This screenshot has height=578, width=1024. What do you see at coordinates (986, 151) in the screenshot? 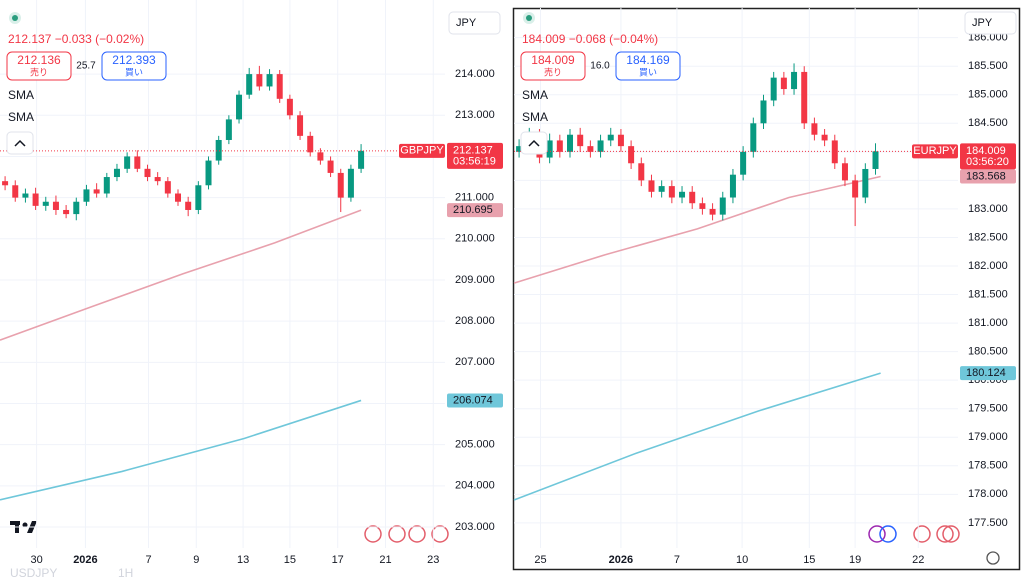
I see `last-price-label: 184.009` at bounding box center [986, 151].